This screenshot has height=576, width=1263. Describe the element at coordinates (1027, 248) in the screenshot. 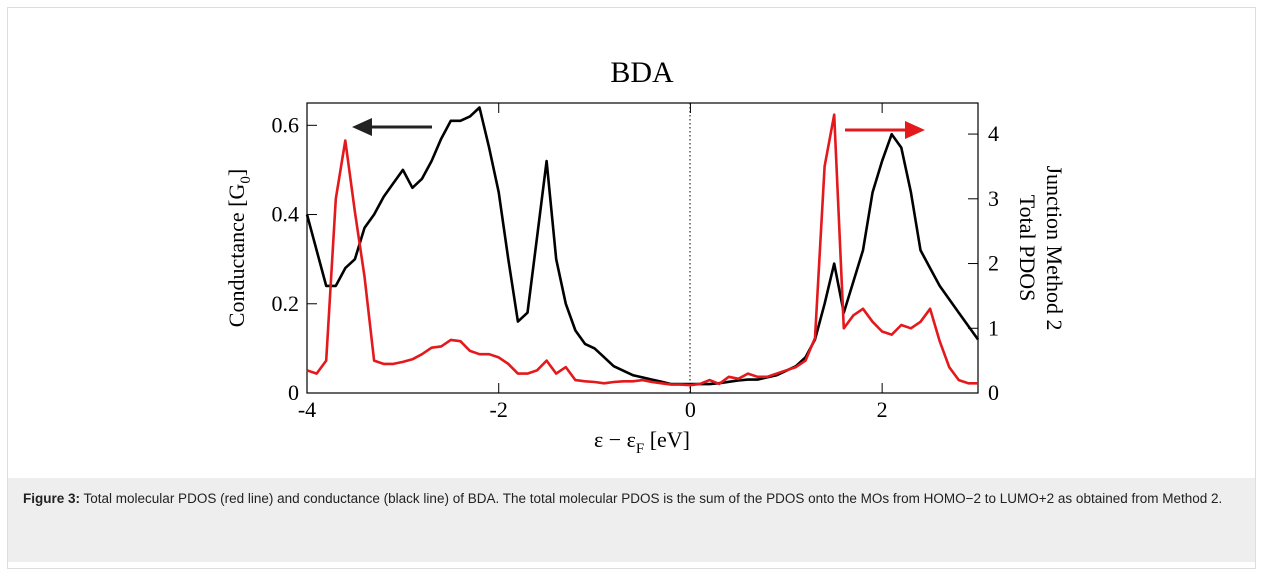

I see `y2-axis-label: Total PDOS` at that location.